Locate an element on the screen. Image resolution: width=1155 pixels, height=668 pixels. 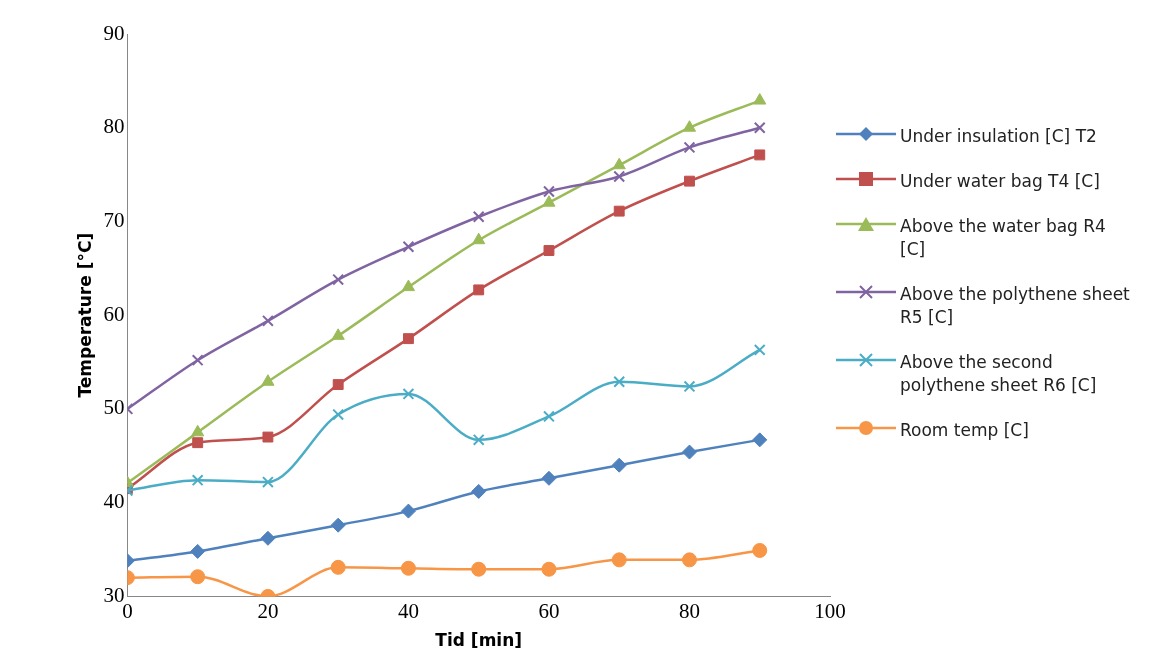
y-tick-label: 70 is located at coordinates (114, 219).